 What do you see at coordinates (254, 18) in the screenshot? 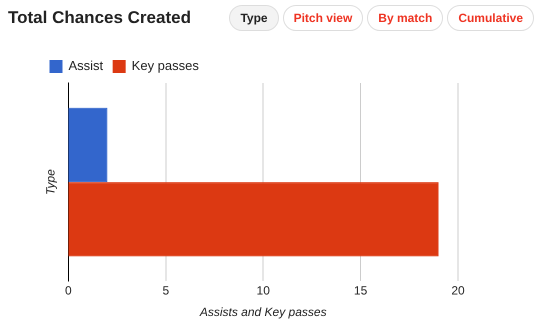
I see `text: Type` at bounding box center [254, 18].